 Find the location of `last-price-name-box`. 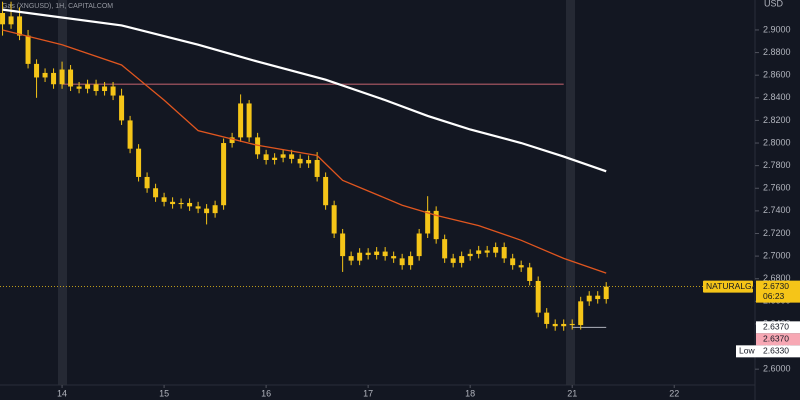

last-price-name-box is located at coordinates (728, 286).